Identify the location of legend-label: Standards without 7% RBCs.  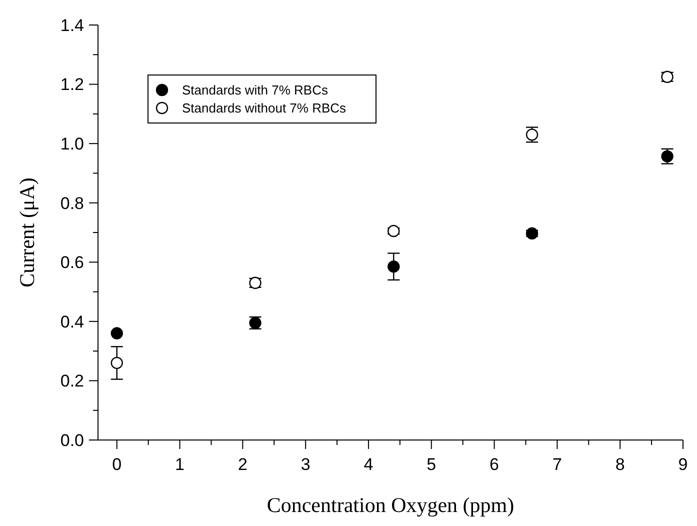
(264, 108).